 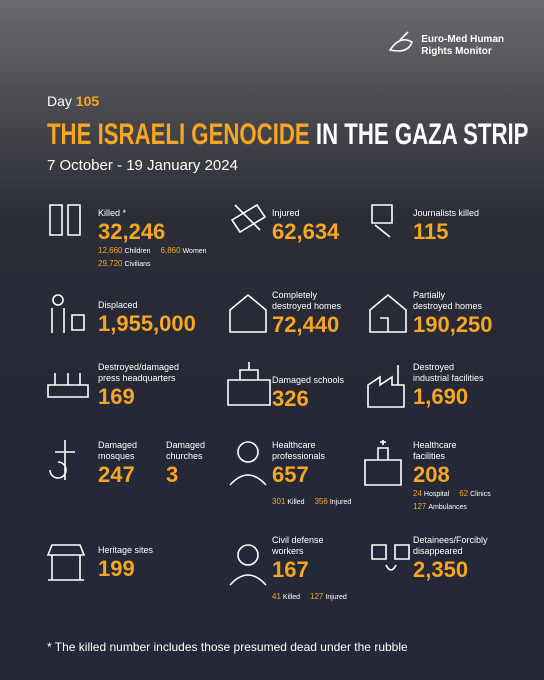 What do you see at coordinates (66, 562) in the screenshot?
I see `icon-heritage` at bounding box center [66, 562].